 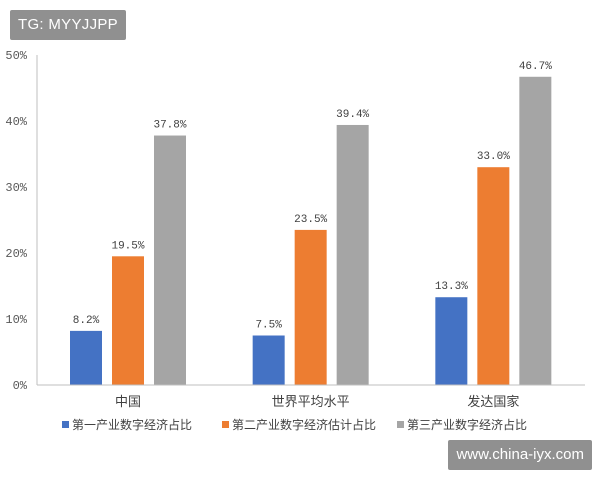 What do you see at coordinates (169, 126) in the screenshot?
I see `bar-value-label: 37.8%` at bounding box center [169, 126].